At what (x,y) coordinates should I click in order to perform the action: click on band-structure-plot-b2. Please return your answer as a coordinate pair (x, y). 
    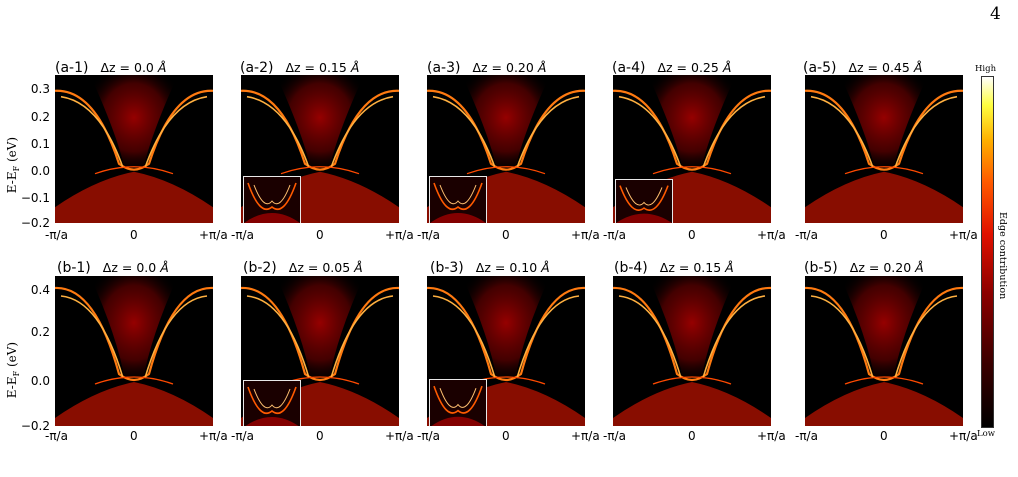
    Looking at the image, I should click on (320, 351).